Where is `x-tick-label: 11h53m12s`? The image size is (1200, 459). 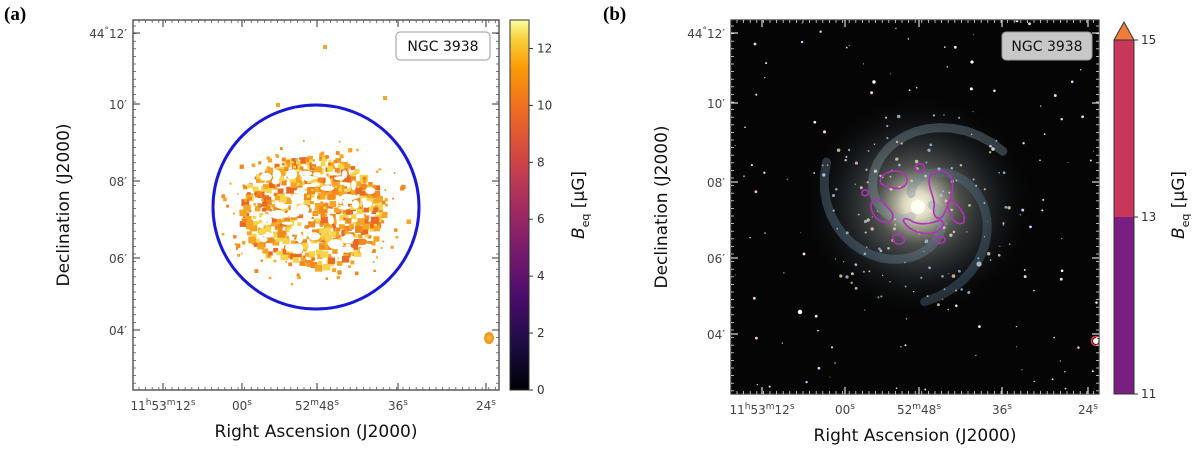 x-tick-label: 11h53m12s is located at coordinates (162, 405).